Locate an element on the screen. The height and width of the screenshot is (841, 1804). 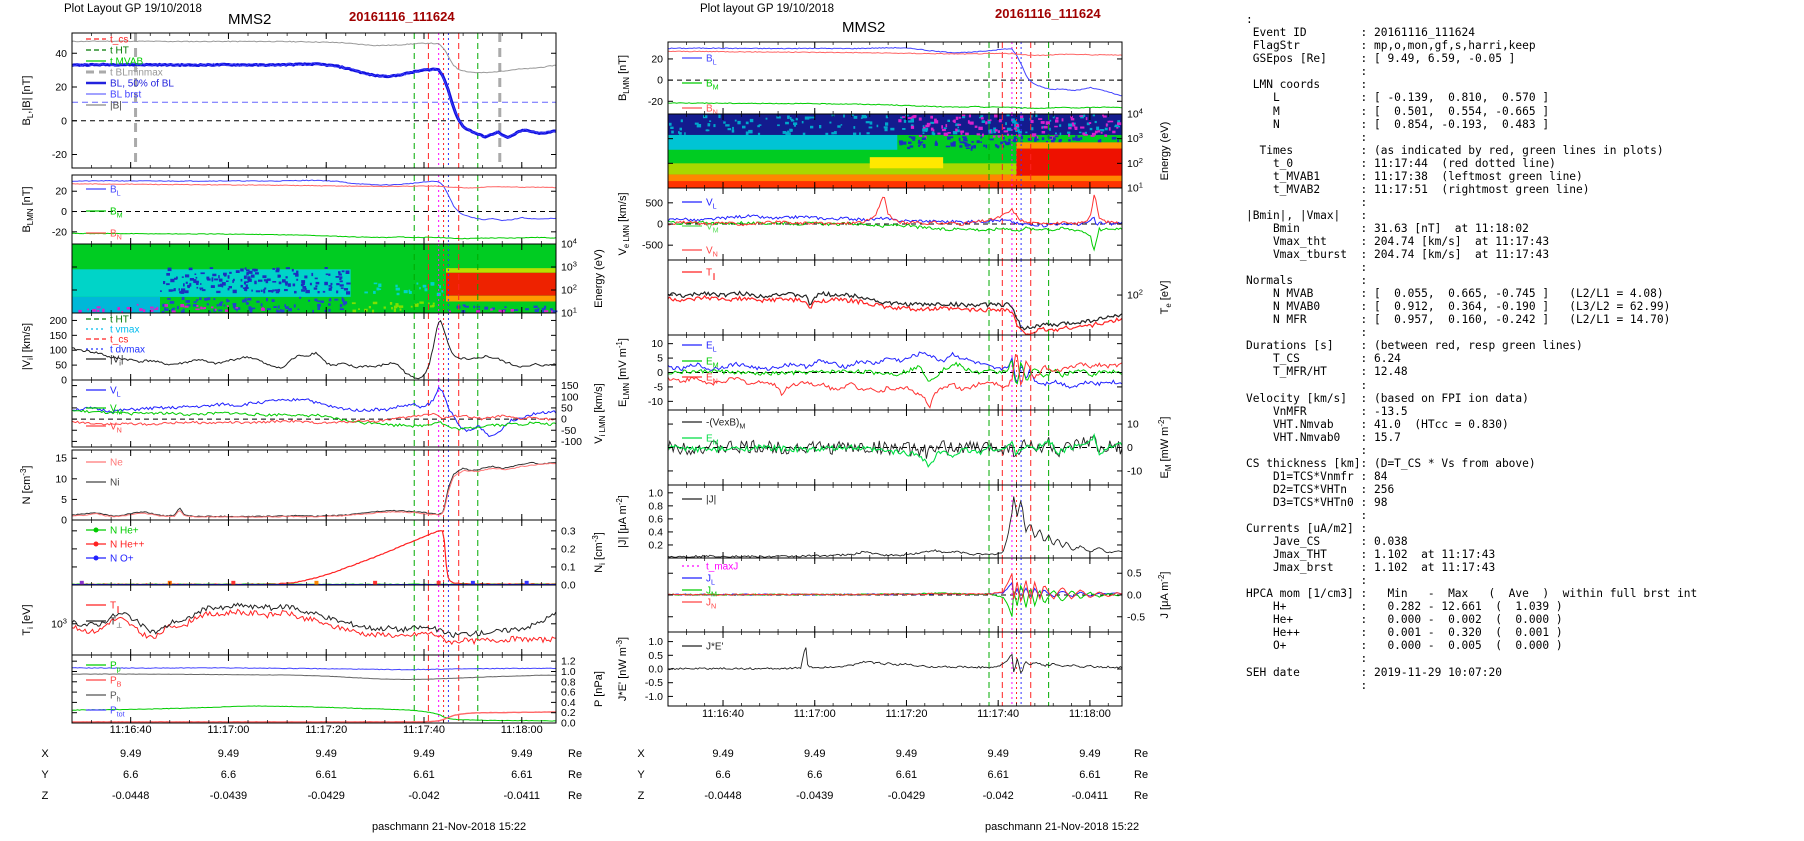
L3-spectrogram-band is located at coordinates (501, 298).